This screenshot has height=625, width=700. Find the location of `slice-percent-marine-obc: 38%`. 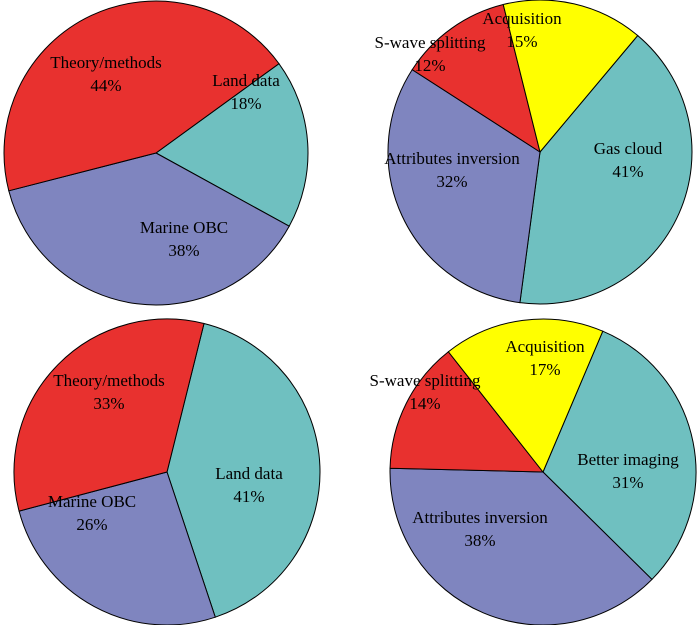

slice-percent-marine-obc: 38% is located at coordinates (183, 250).